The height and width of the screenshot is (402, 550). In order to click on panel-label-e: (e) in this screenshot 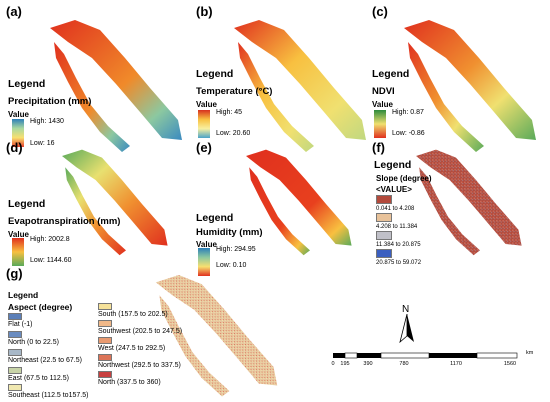, I will do `click(204, 147)`.